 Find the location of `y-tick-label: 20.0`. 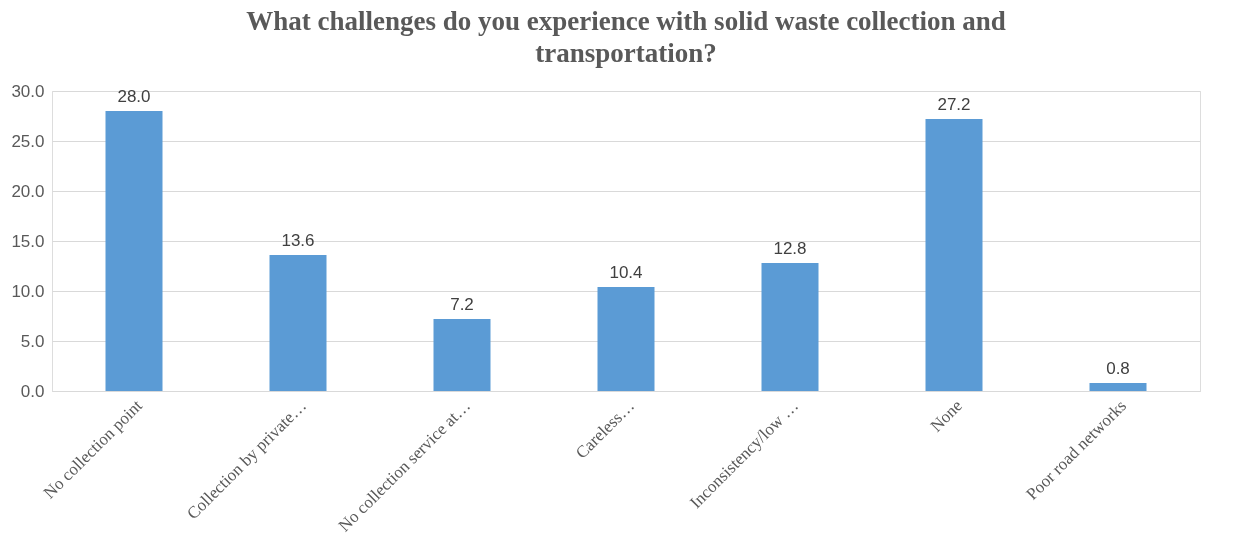

y-tick-label: 20.0 is located at coordinates (28, 191).